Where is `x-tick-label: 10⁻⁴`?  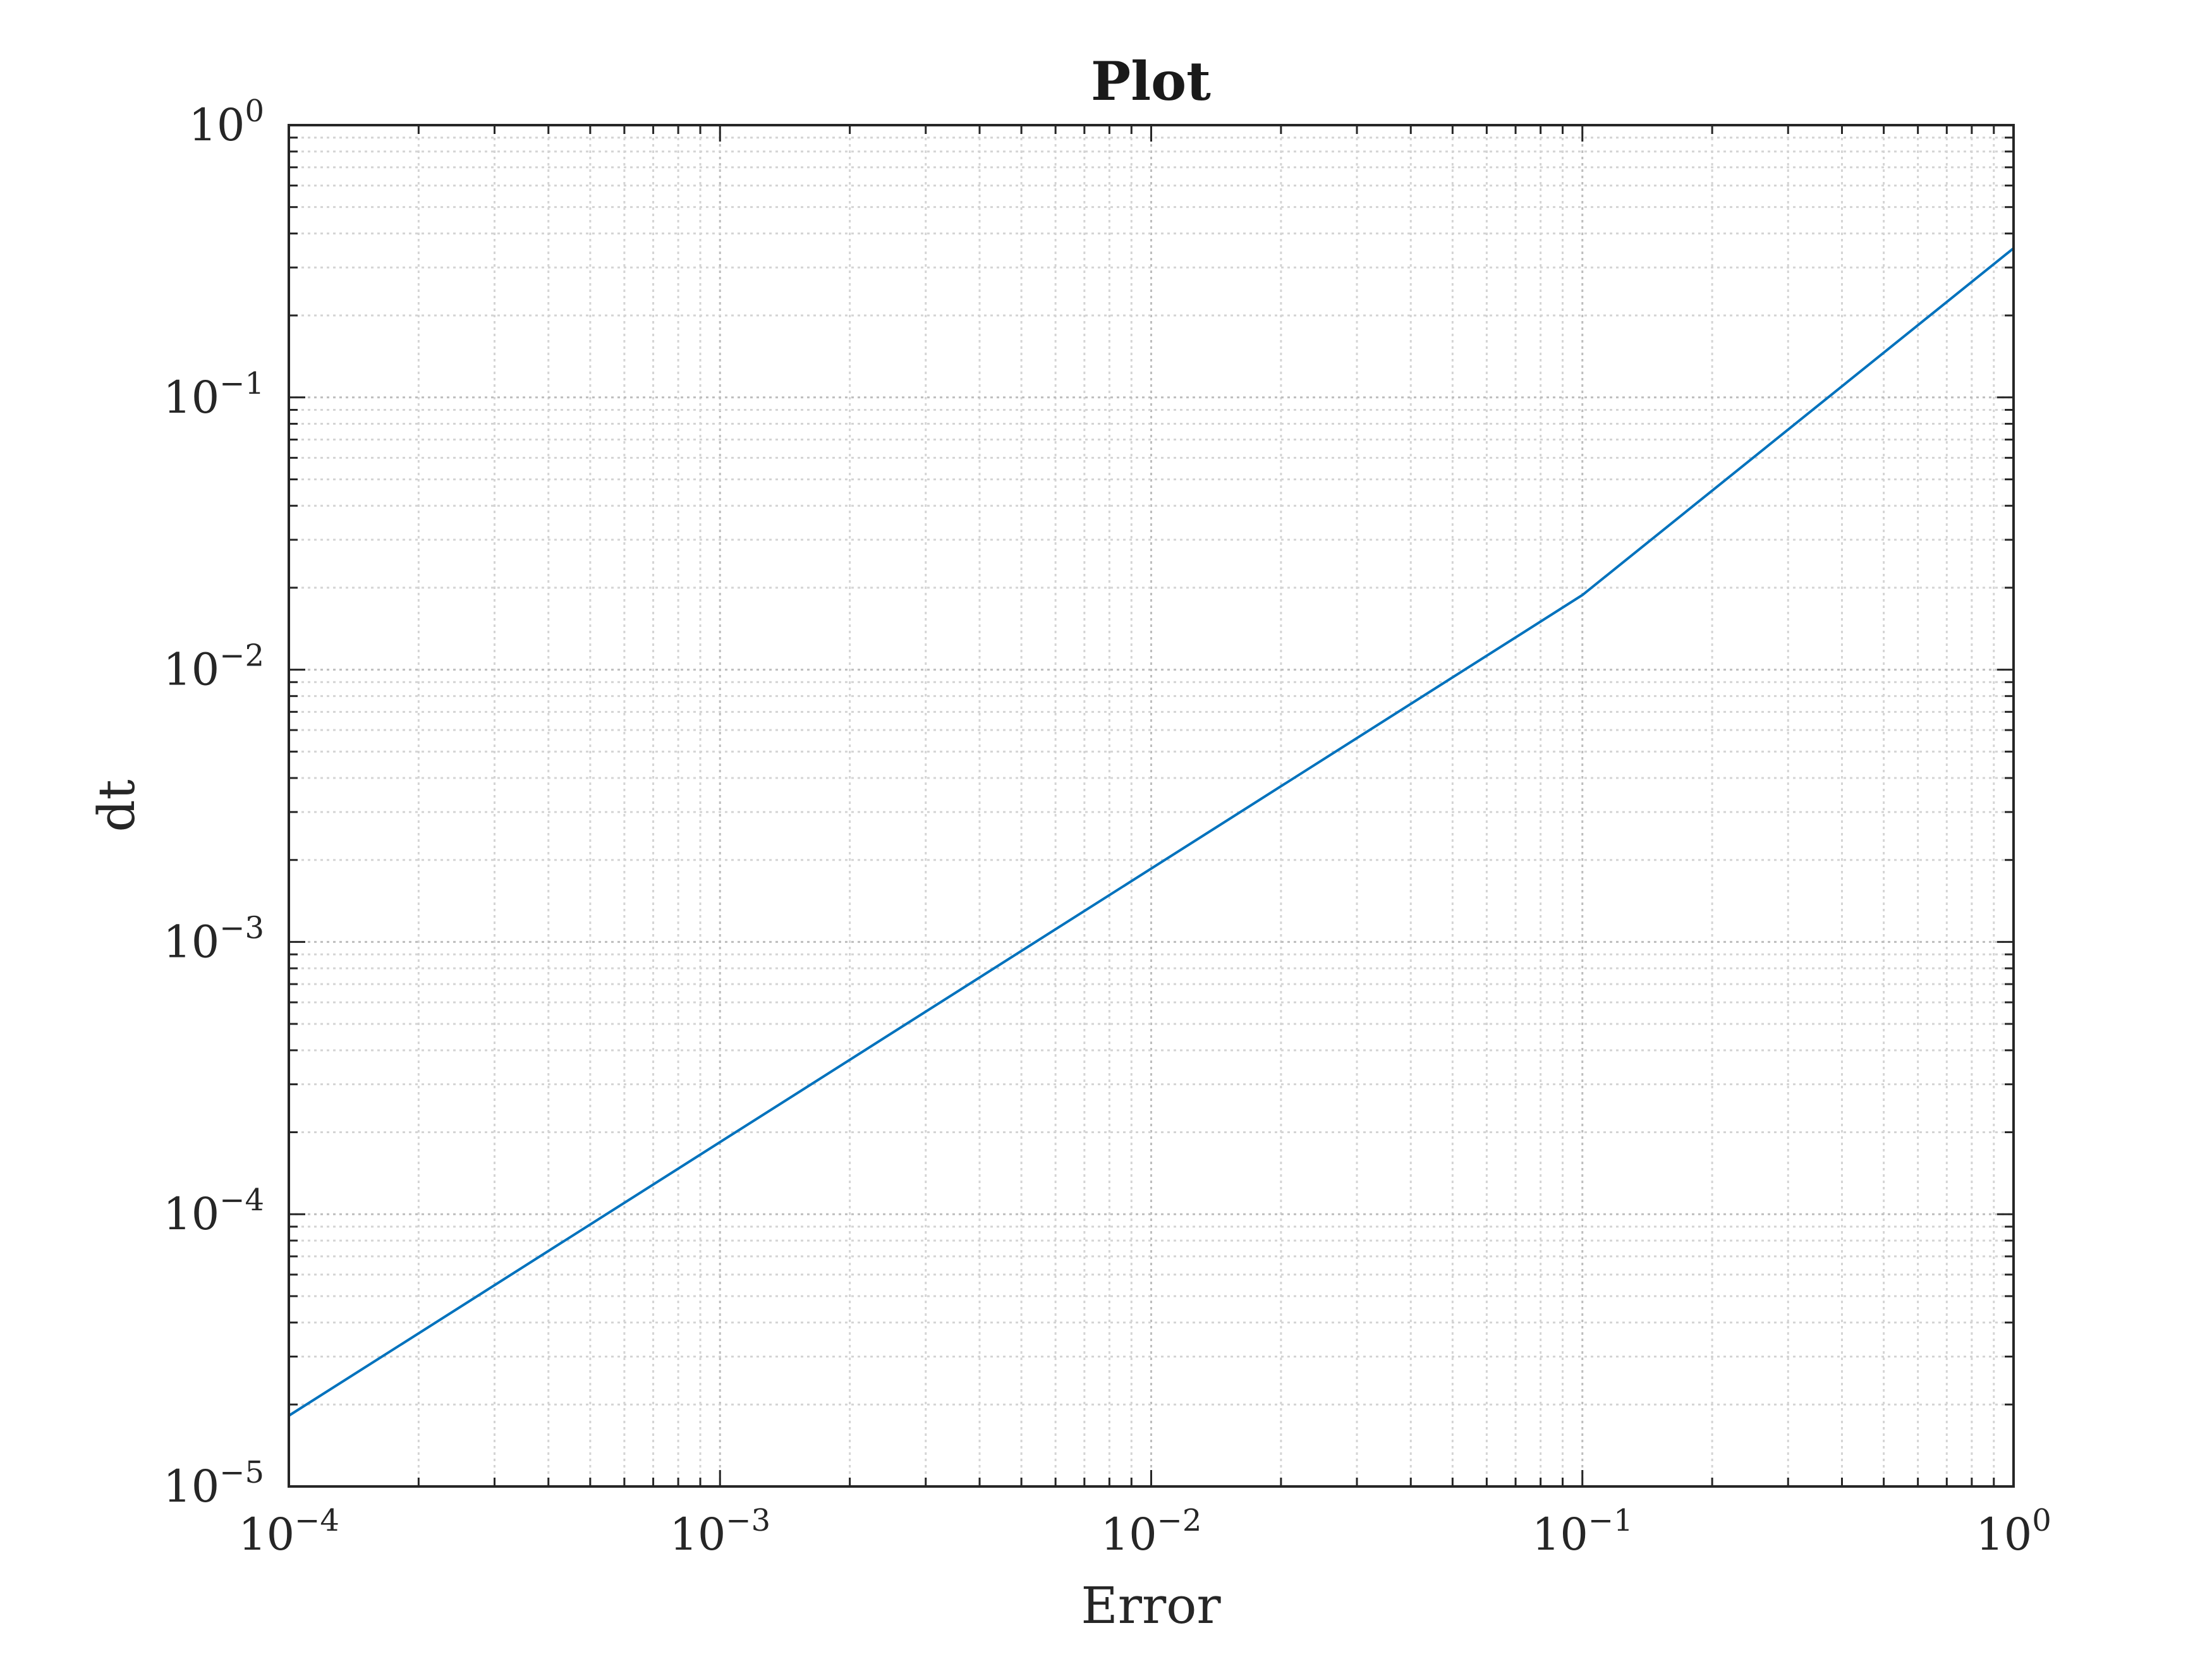 x-tick-label: 10⁻⁴ is located at coordinates (288, 1531).